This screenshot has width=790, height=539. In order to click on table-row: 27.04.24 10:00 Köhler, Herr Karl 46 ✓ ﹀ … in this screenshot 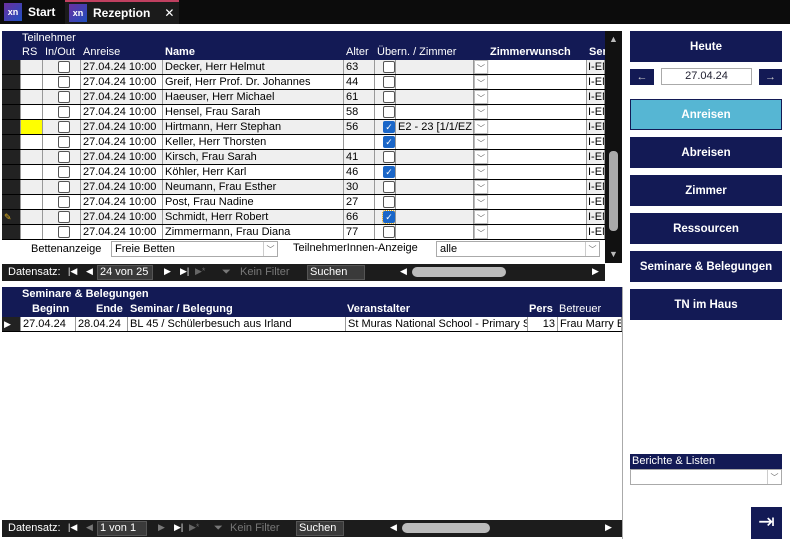, I will do `click(303, 172)`.